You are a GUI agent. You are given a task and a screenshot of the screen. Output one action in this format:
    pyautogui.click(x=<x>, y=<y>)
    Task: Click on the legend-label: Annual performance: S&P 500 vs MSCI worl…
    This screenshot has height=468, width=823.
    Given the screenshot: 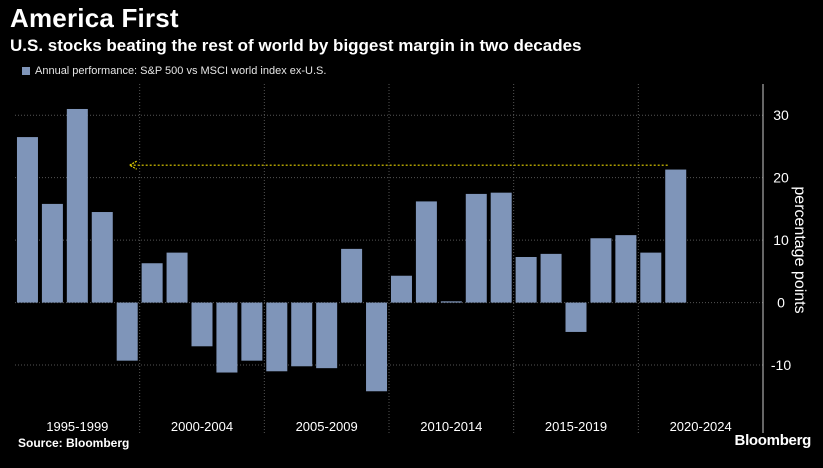 What is the action you would take?
    pyautogui.click(x=181, y=71)
    